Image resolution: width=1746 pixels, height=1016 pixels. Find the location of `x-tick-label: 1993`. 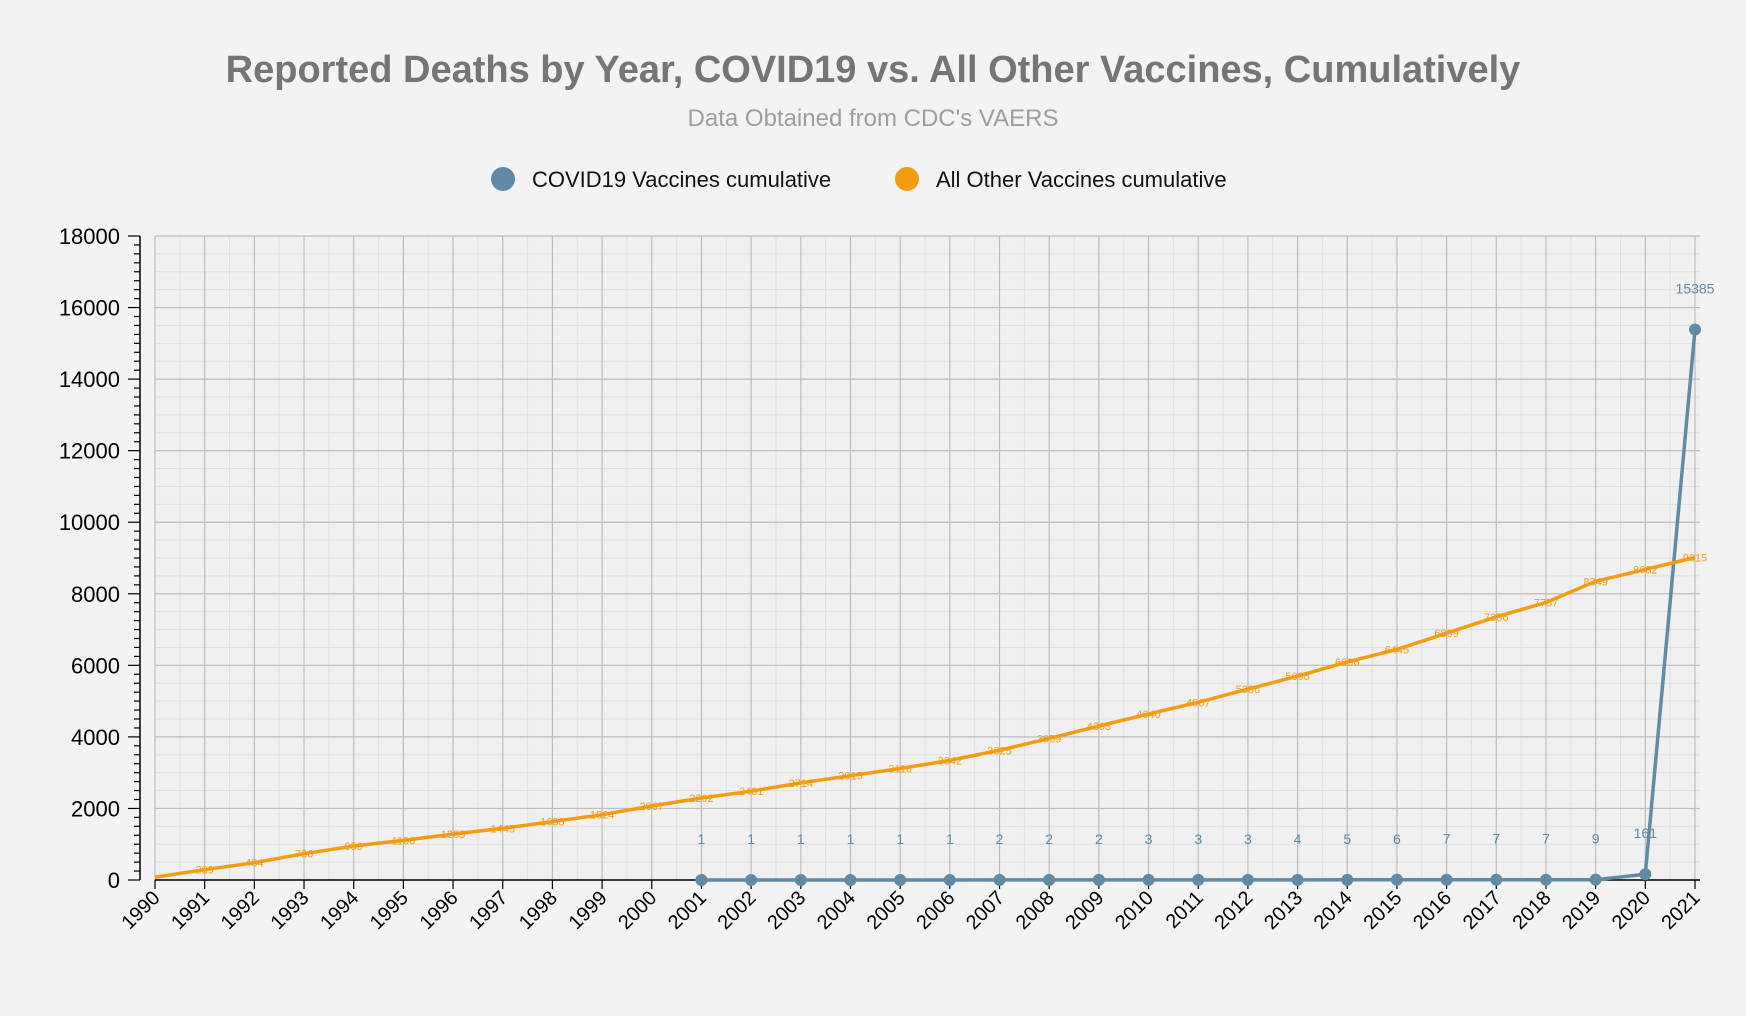

x-tick-label: 1993 is located at coordinates (290, 910).